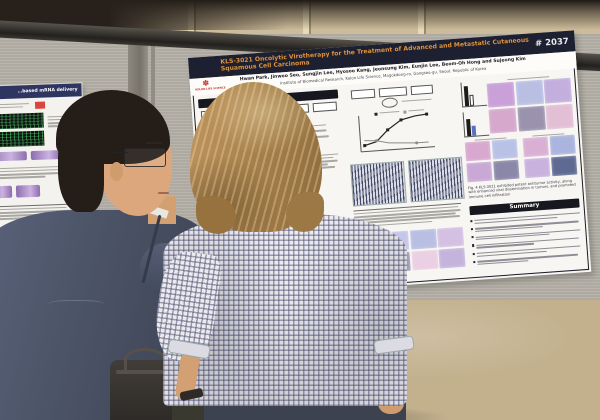  What do you see at coordinates (282, 200) in the screenshot?
I see `gel-blot-image` at bounding box center [282, 200].